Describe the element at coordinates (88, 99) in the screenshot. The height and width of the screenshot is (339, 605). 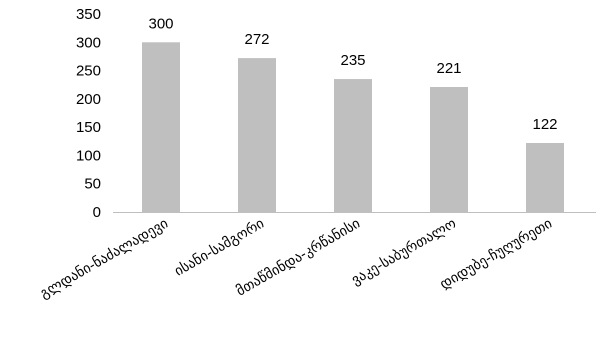
I see `y-tick-label: 200` at that location.